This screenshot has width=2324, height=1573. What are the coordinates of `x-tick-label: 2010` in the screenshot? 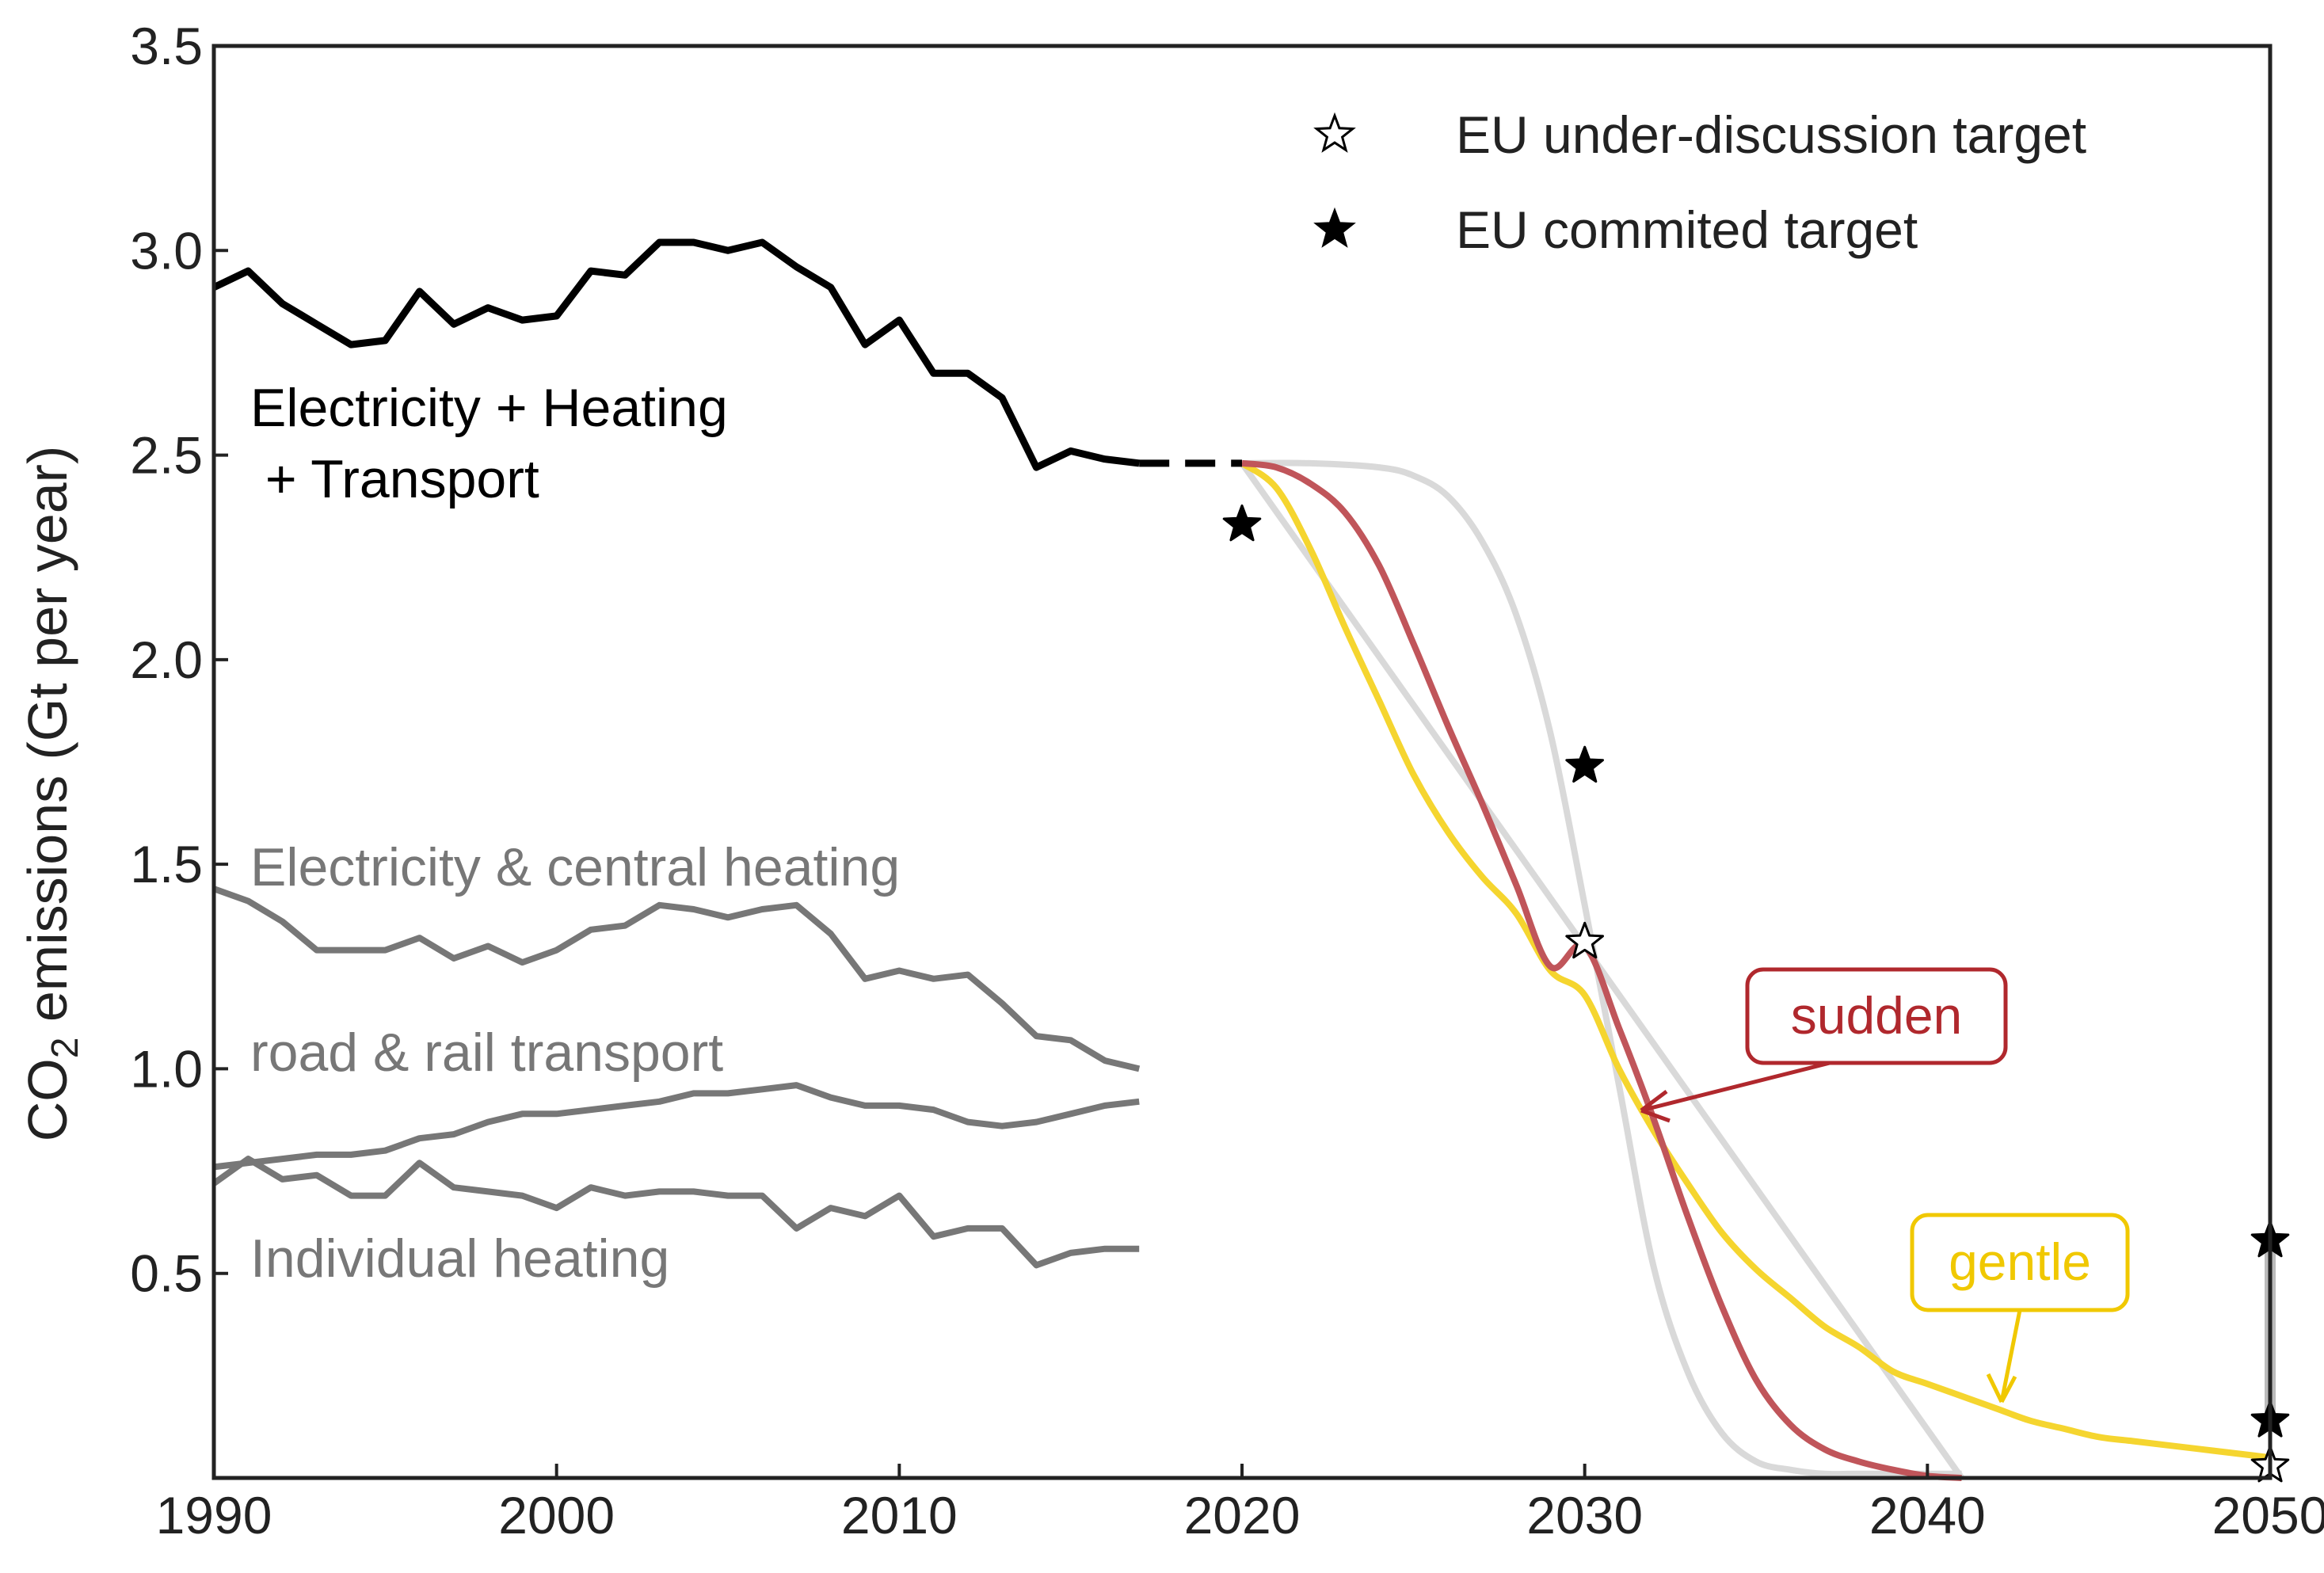 It's located at (900, 1515).